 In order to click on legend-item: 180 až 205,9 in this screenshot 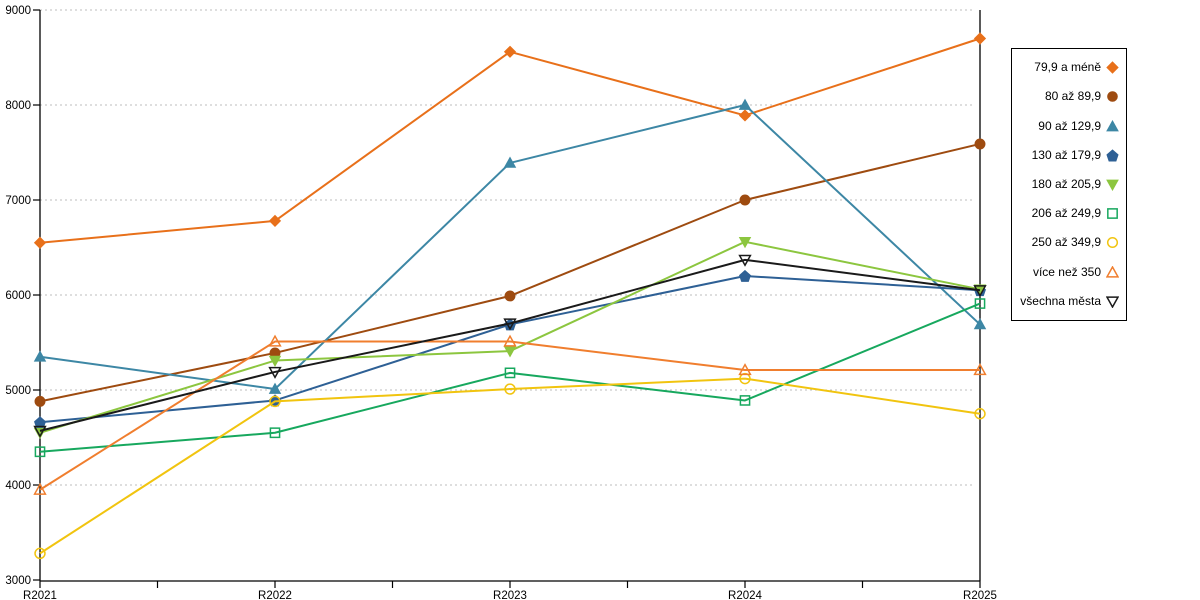, I will do `click(1075, 183)`.